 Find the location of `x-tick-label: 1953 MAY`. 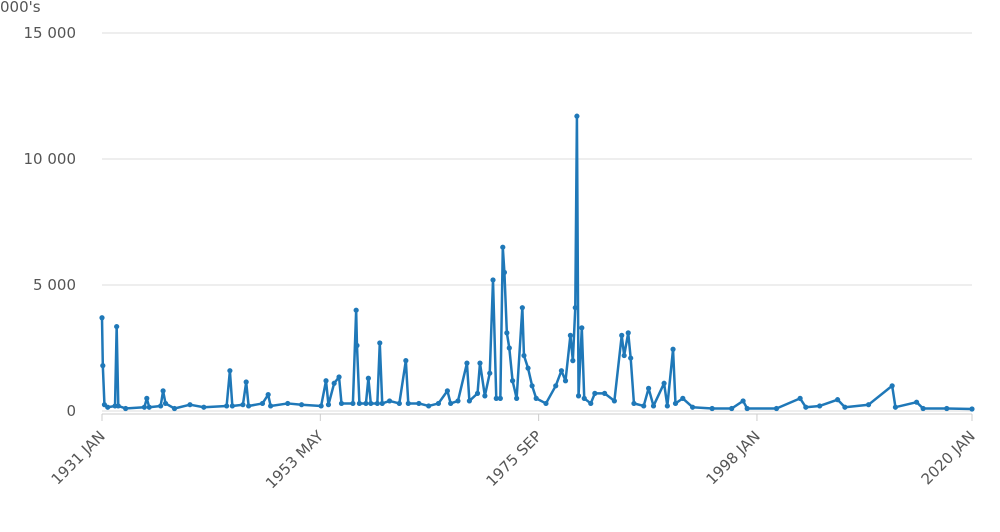

x-tick-label: 1953 MAY is located at coordinates (295, 460).